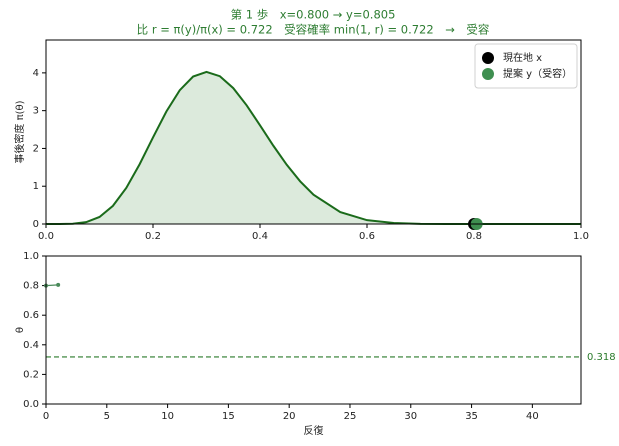 The image size is (619, 446). Describe the element at coordinates (410, 416) in the screenshot. I see `x-tick-label: 30` at that location.